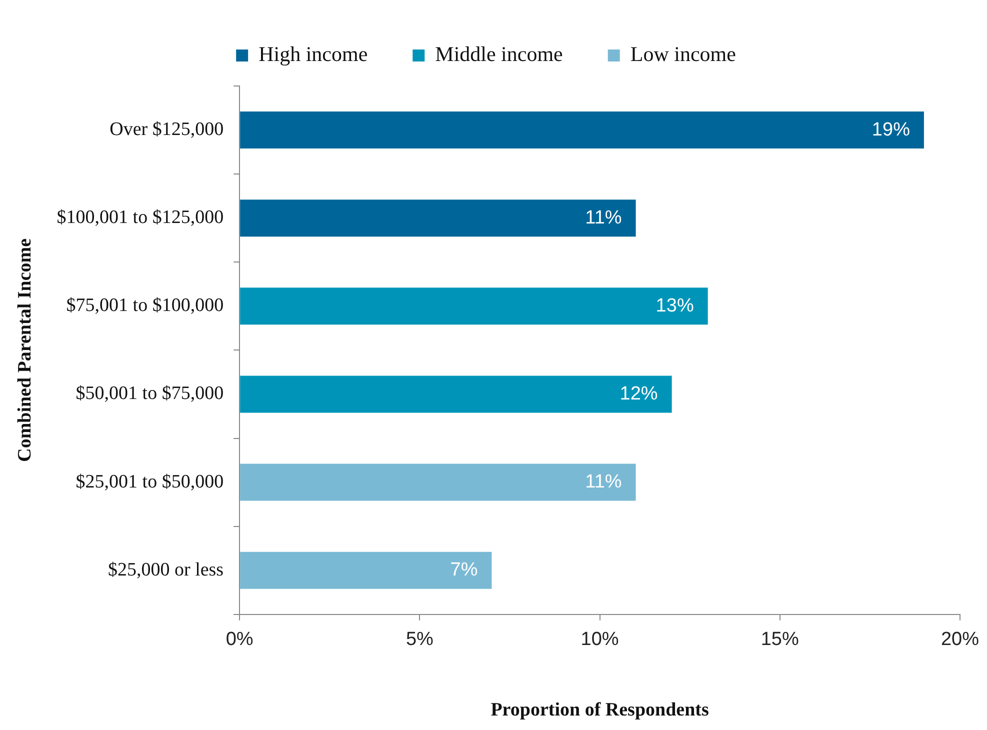 The image size is (987, 730). Describe the element at coordinates (599, 710) in the screenshot. I see `x-axis-title: Proportion of Respondents` at that location.